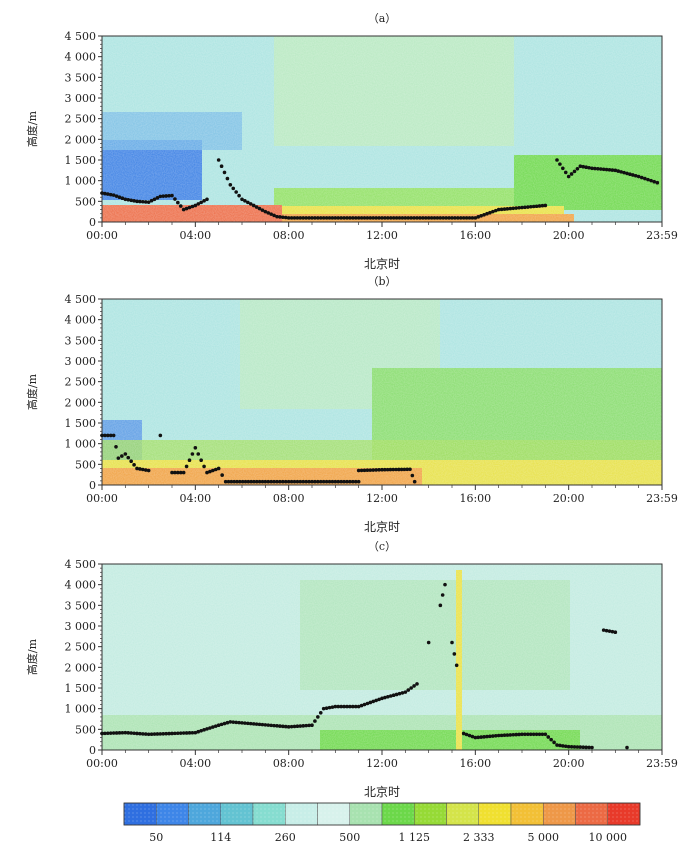  What do you see at coordinates (81, 626) in the screenshot?
I see `y-tick-label: 3 000` at bounding box center [81, 626].